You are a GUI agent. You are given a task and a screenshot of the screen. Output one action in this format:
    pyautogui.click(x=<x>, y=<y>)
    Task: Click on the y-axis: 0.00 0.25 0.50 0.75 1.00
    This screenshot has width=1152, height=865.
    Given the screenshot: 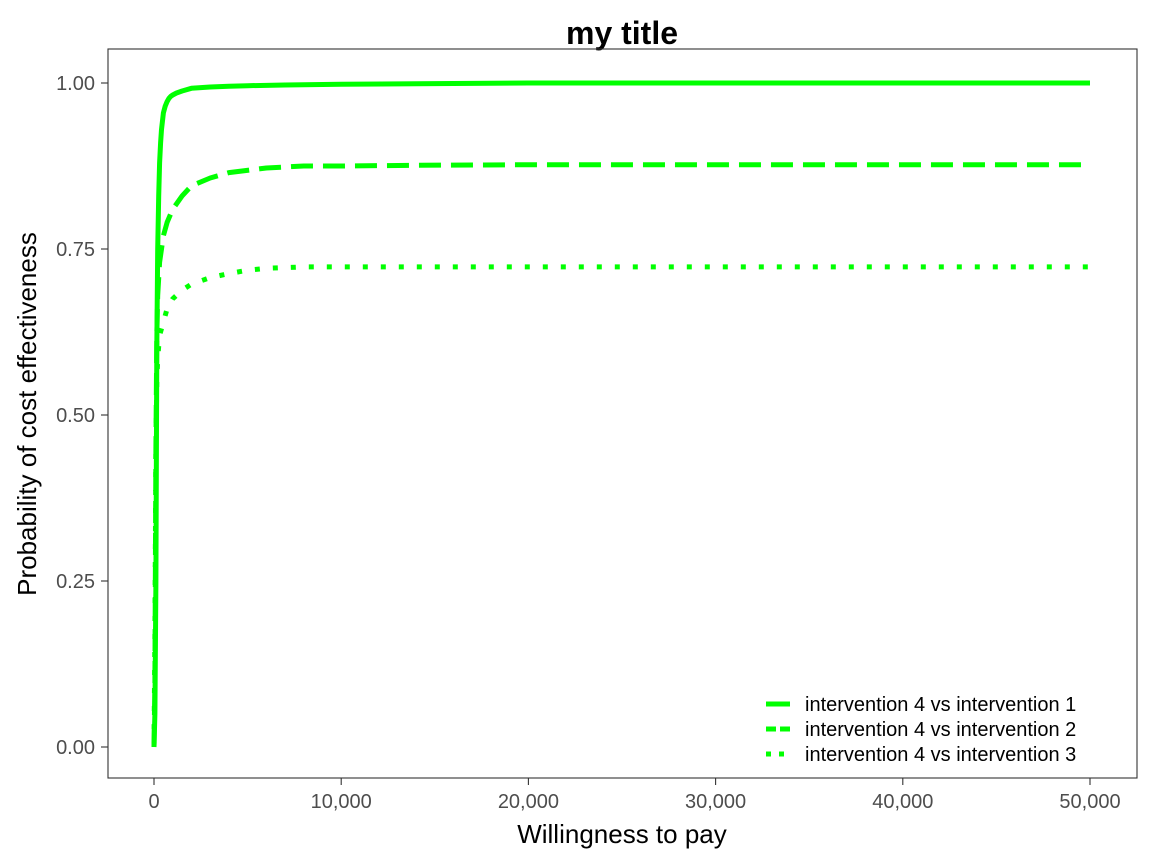 What is the action you would take?
    pyautogui.click(x=82, y=416)
    